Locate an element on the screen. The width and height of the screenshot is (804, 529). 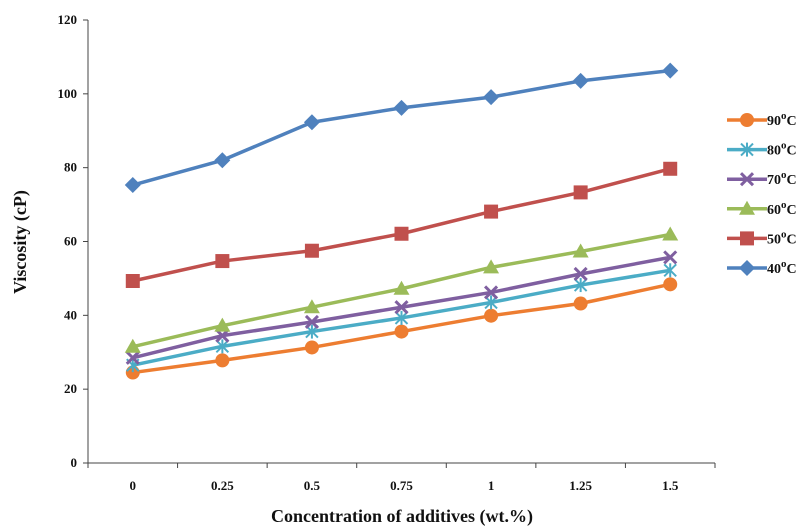
legend-label: 90oC is located at coordinates (782, 119).